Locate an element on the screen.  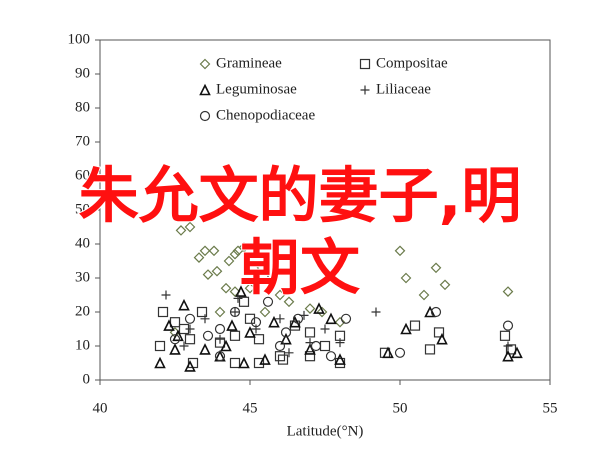
legend-label: Leguminosae is located at coordinates (256, 89).